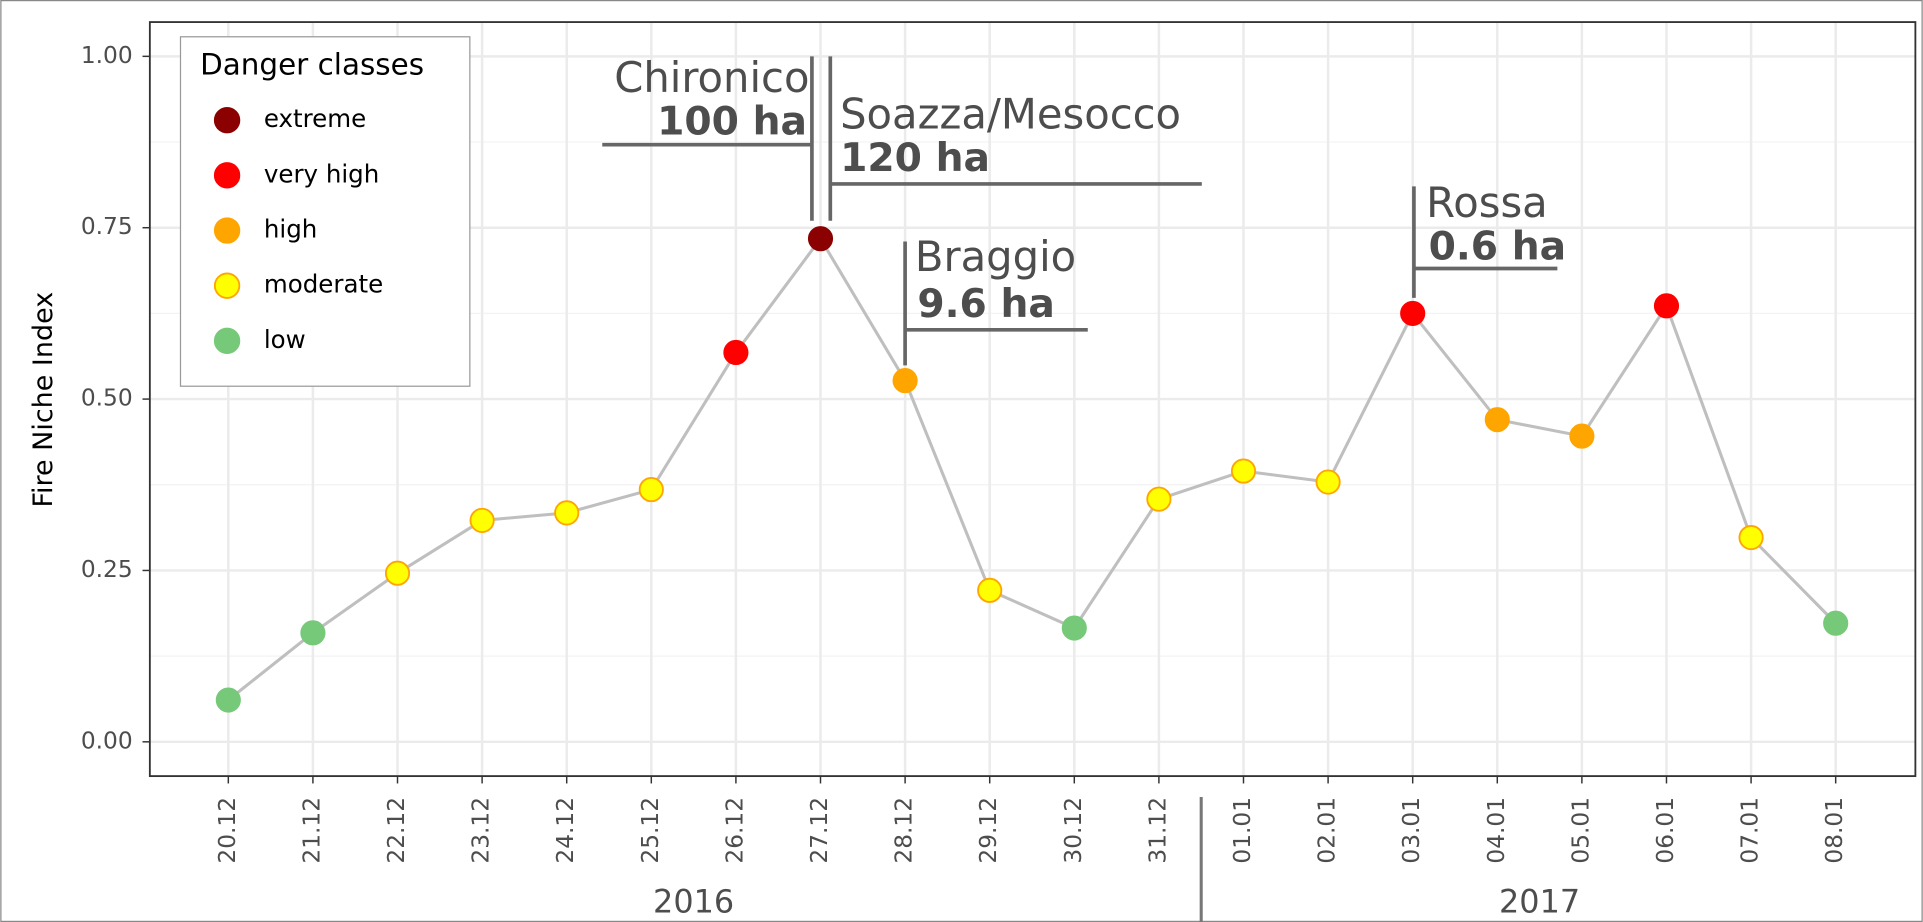 The image size is (1923, 922). What do you see at coordinates (693, 902) in the screenshot?
I see `year-label: 2016` at bounding box center [693, 902].